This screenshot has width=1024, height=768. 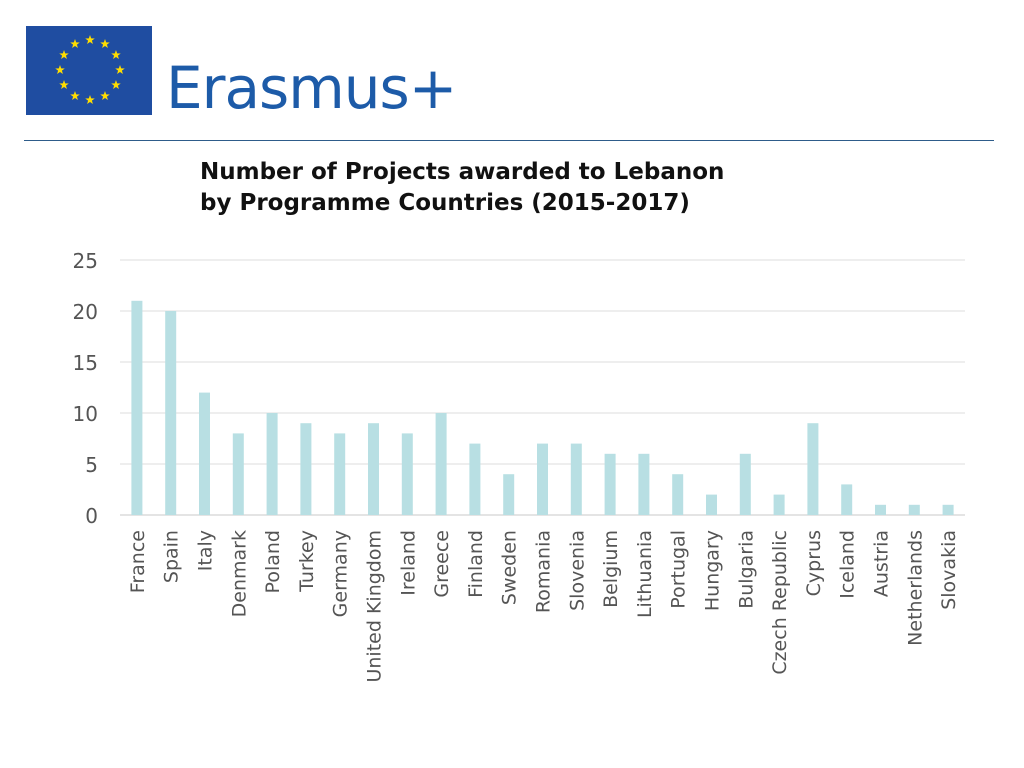 What do you see at coordinates (85, 312) in the screenshot?
I see `y-tick-label: 20` at bounding box center [85, 312].